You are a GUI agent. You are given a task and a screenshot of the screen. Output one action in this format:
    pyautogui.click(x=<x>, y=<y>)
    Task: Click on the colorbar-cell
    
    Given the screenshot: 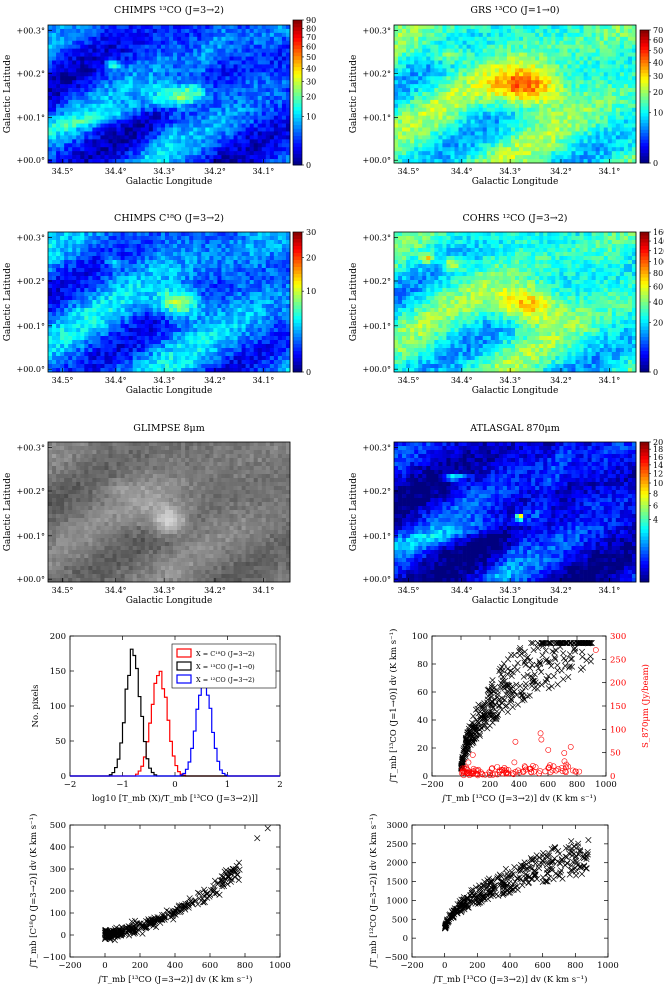 What is the action you would take?
    pyautogui.click(x=297, y=120)
    